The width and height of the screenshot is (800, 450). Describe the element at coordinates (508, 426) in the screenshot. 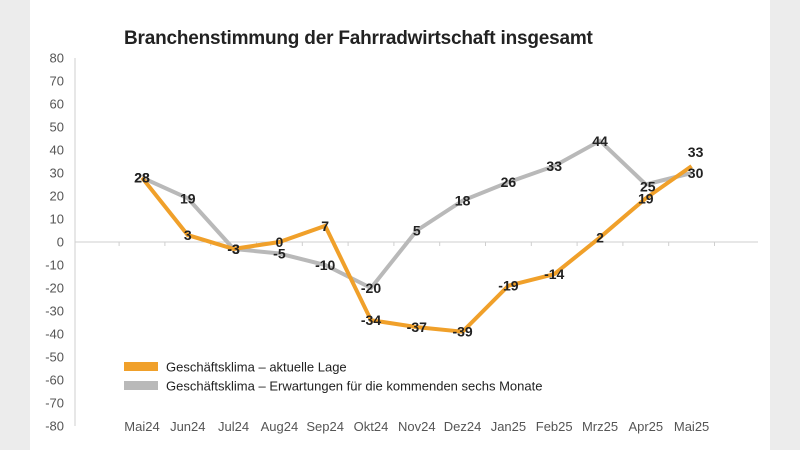

I see `x-tick-label: Jan25` at that location.